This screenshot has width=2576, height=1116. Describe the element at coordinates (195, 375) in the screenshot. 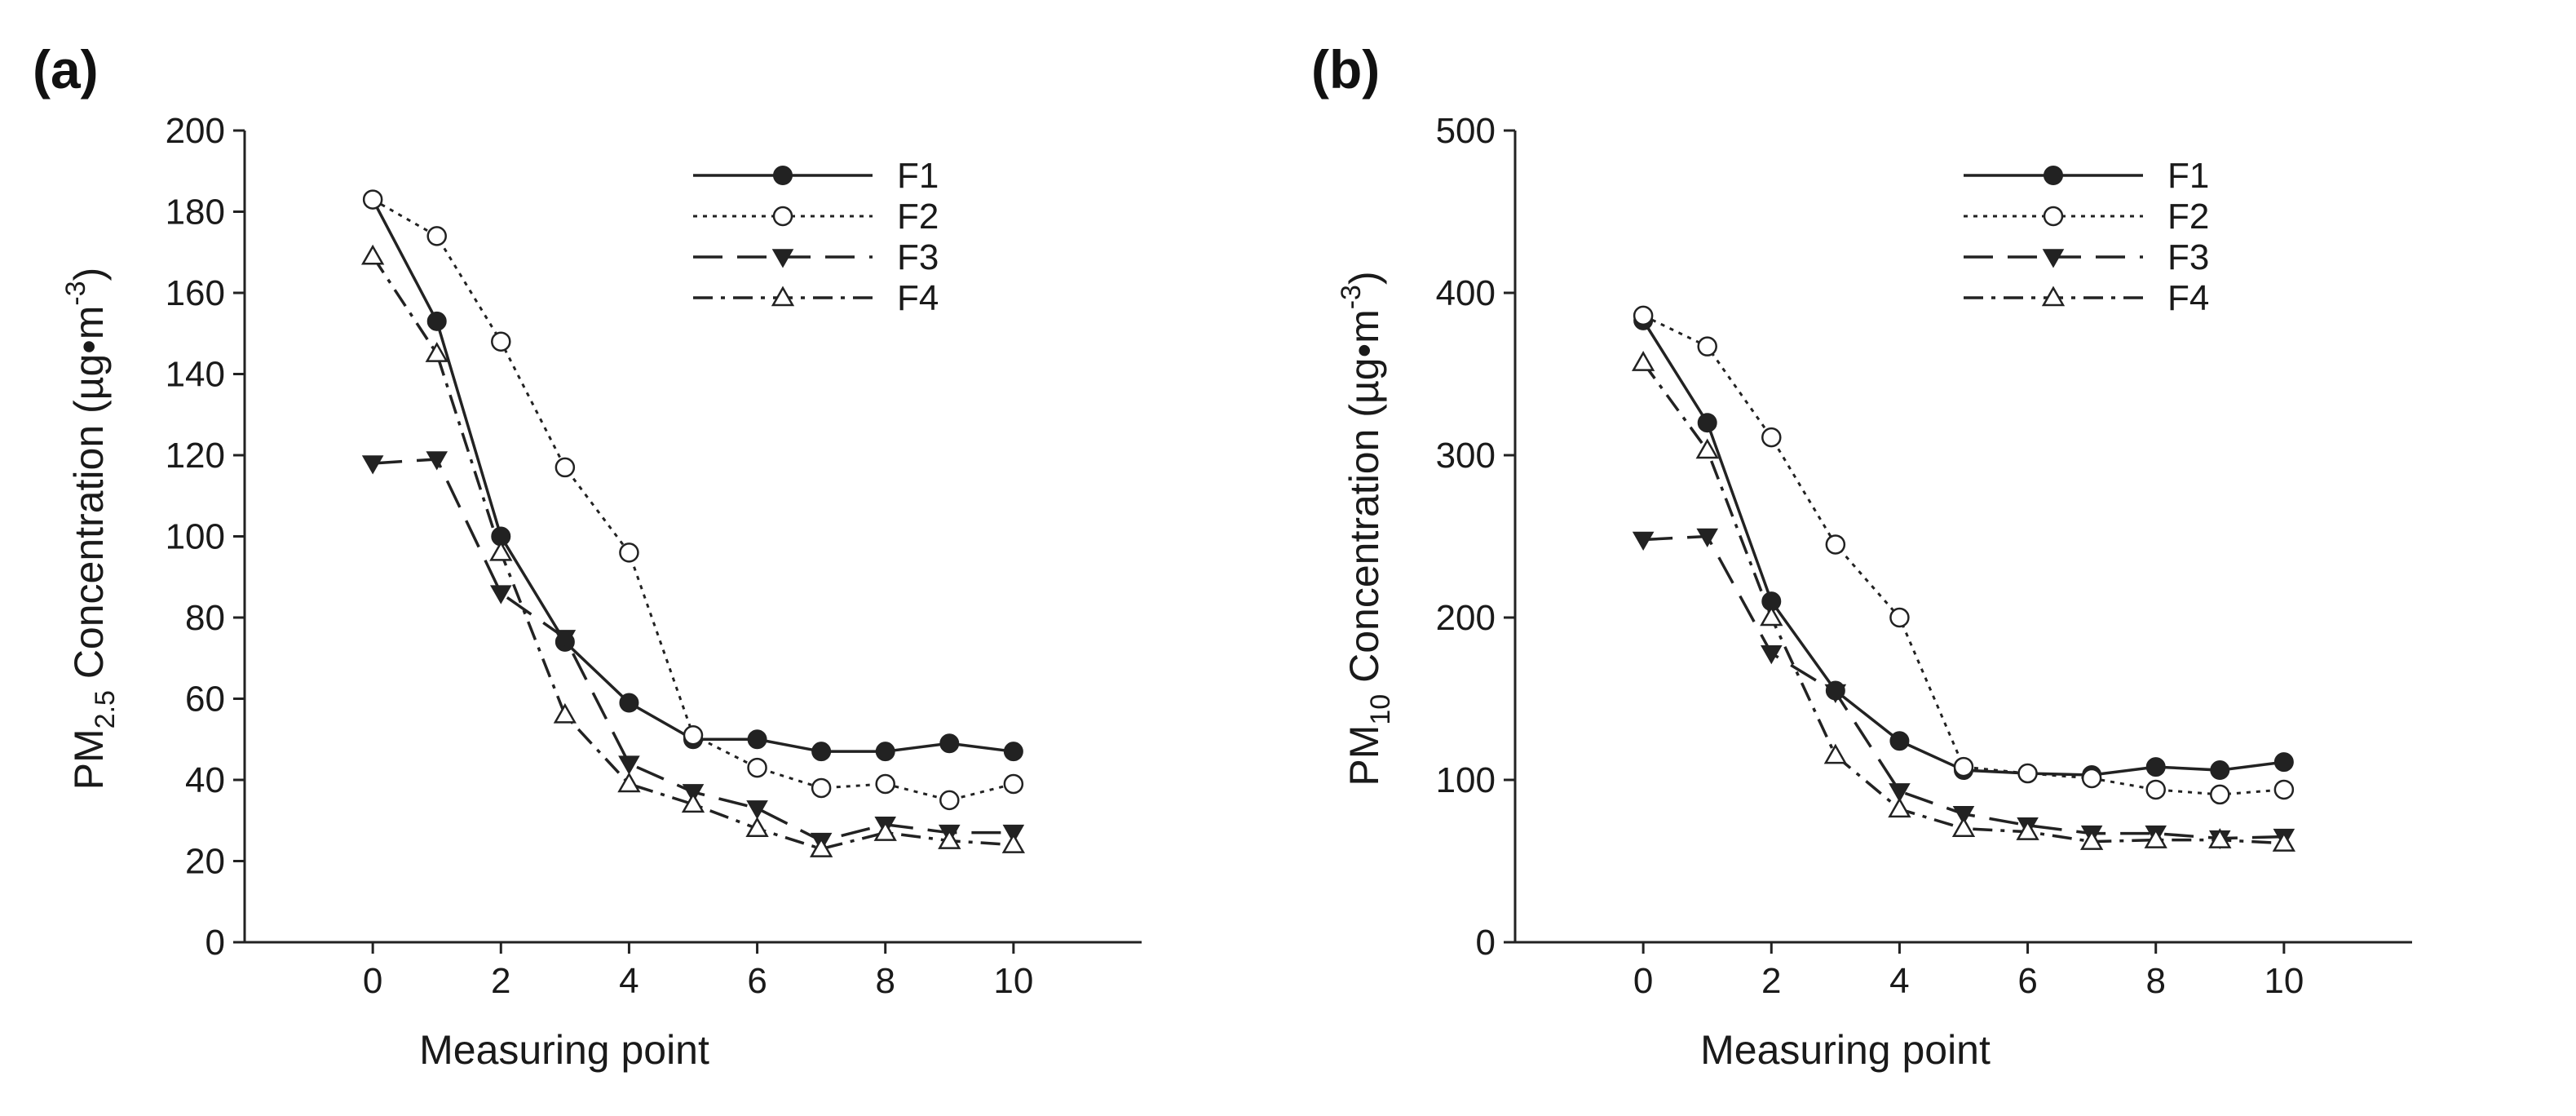

I see `y-tick-label-a: 140` at that location.